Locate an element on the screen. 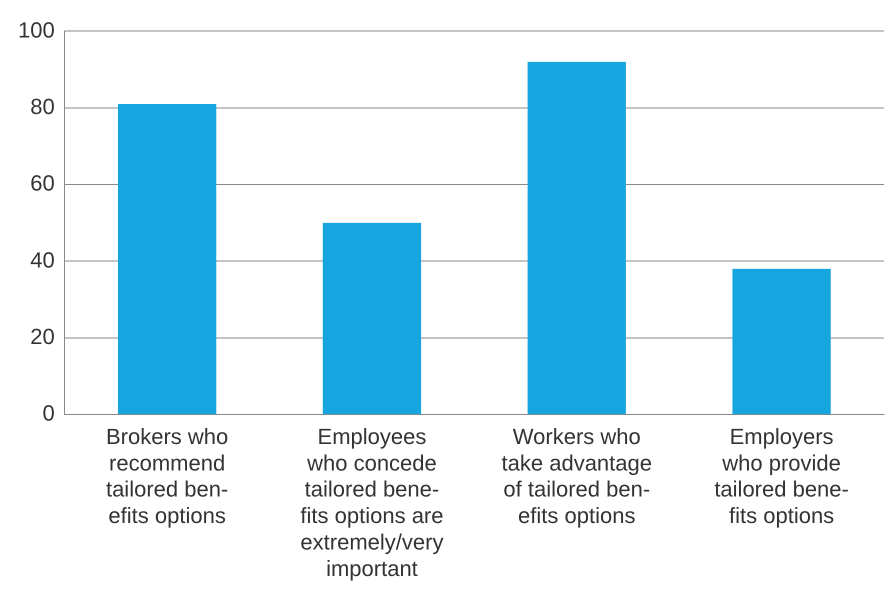 This screenshot has height=601, width=896. y-tick-label: 100 is located at coordinates (36, 29).